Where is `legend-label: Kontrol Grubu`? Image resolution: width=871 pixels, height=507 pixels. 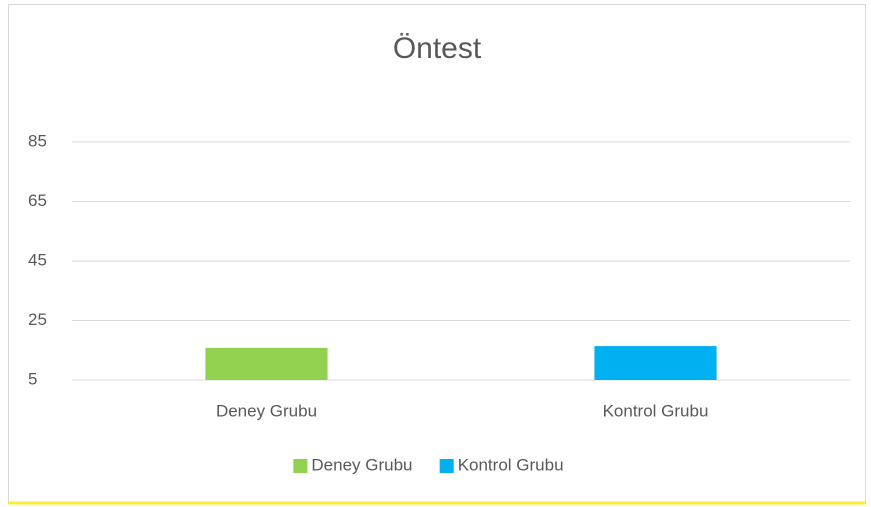
legend-label: Kontrol Grubu is located at coordinates (511, 464).